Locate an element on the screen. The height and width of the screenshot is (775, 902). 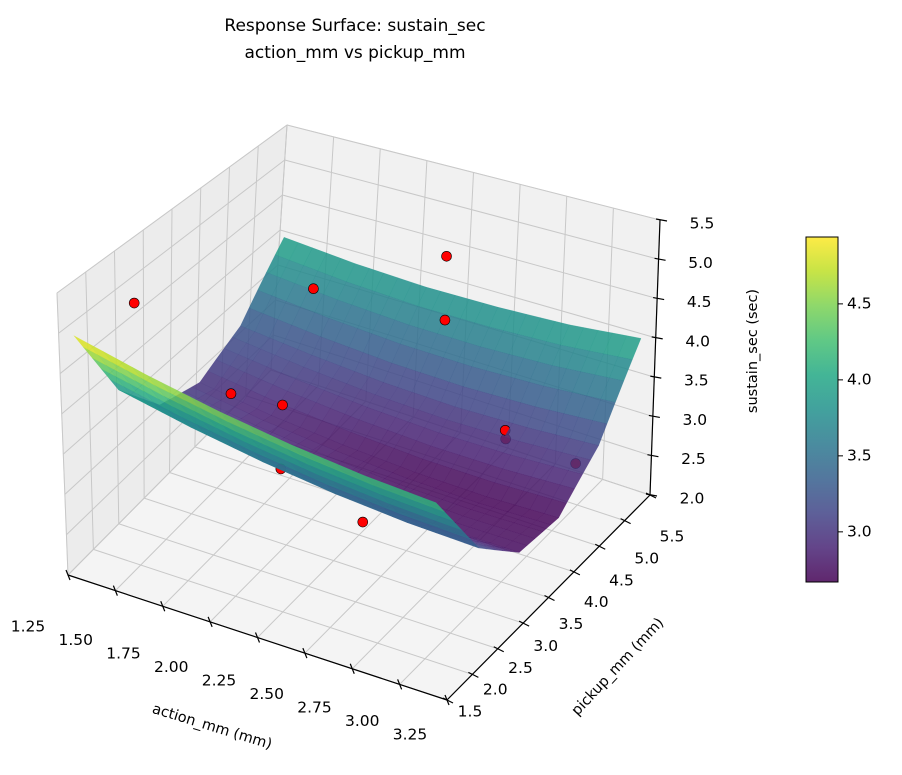
colorbar-tick-label: 3.0 is located at coordinates (859, 531).